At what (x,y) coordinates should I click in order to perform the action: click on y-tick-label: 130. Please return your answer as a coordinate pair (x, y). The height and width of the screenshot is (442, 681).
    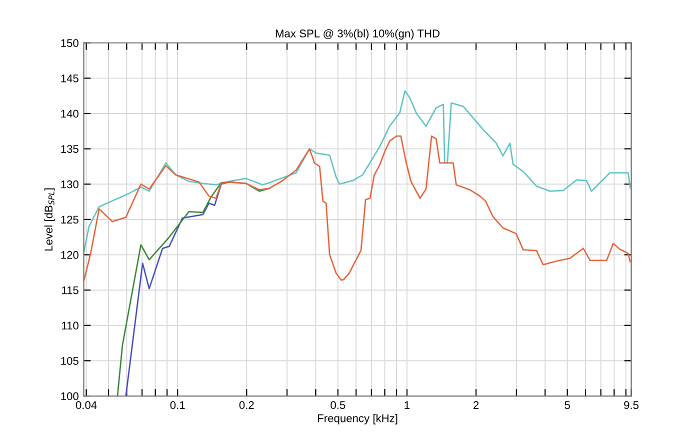
    Looking at the image, I should click on (69, 184).